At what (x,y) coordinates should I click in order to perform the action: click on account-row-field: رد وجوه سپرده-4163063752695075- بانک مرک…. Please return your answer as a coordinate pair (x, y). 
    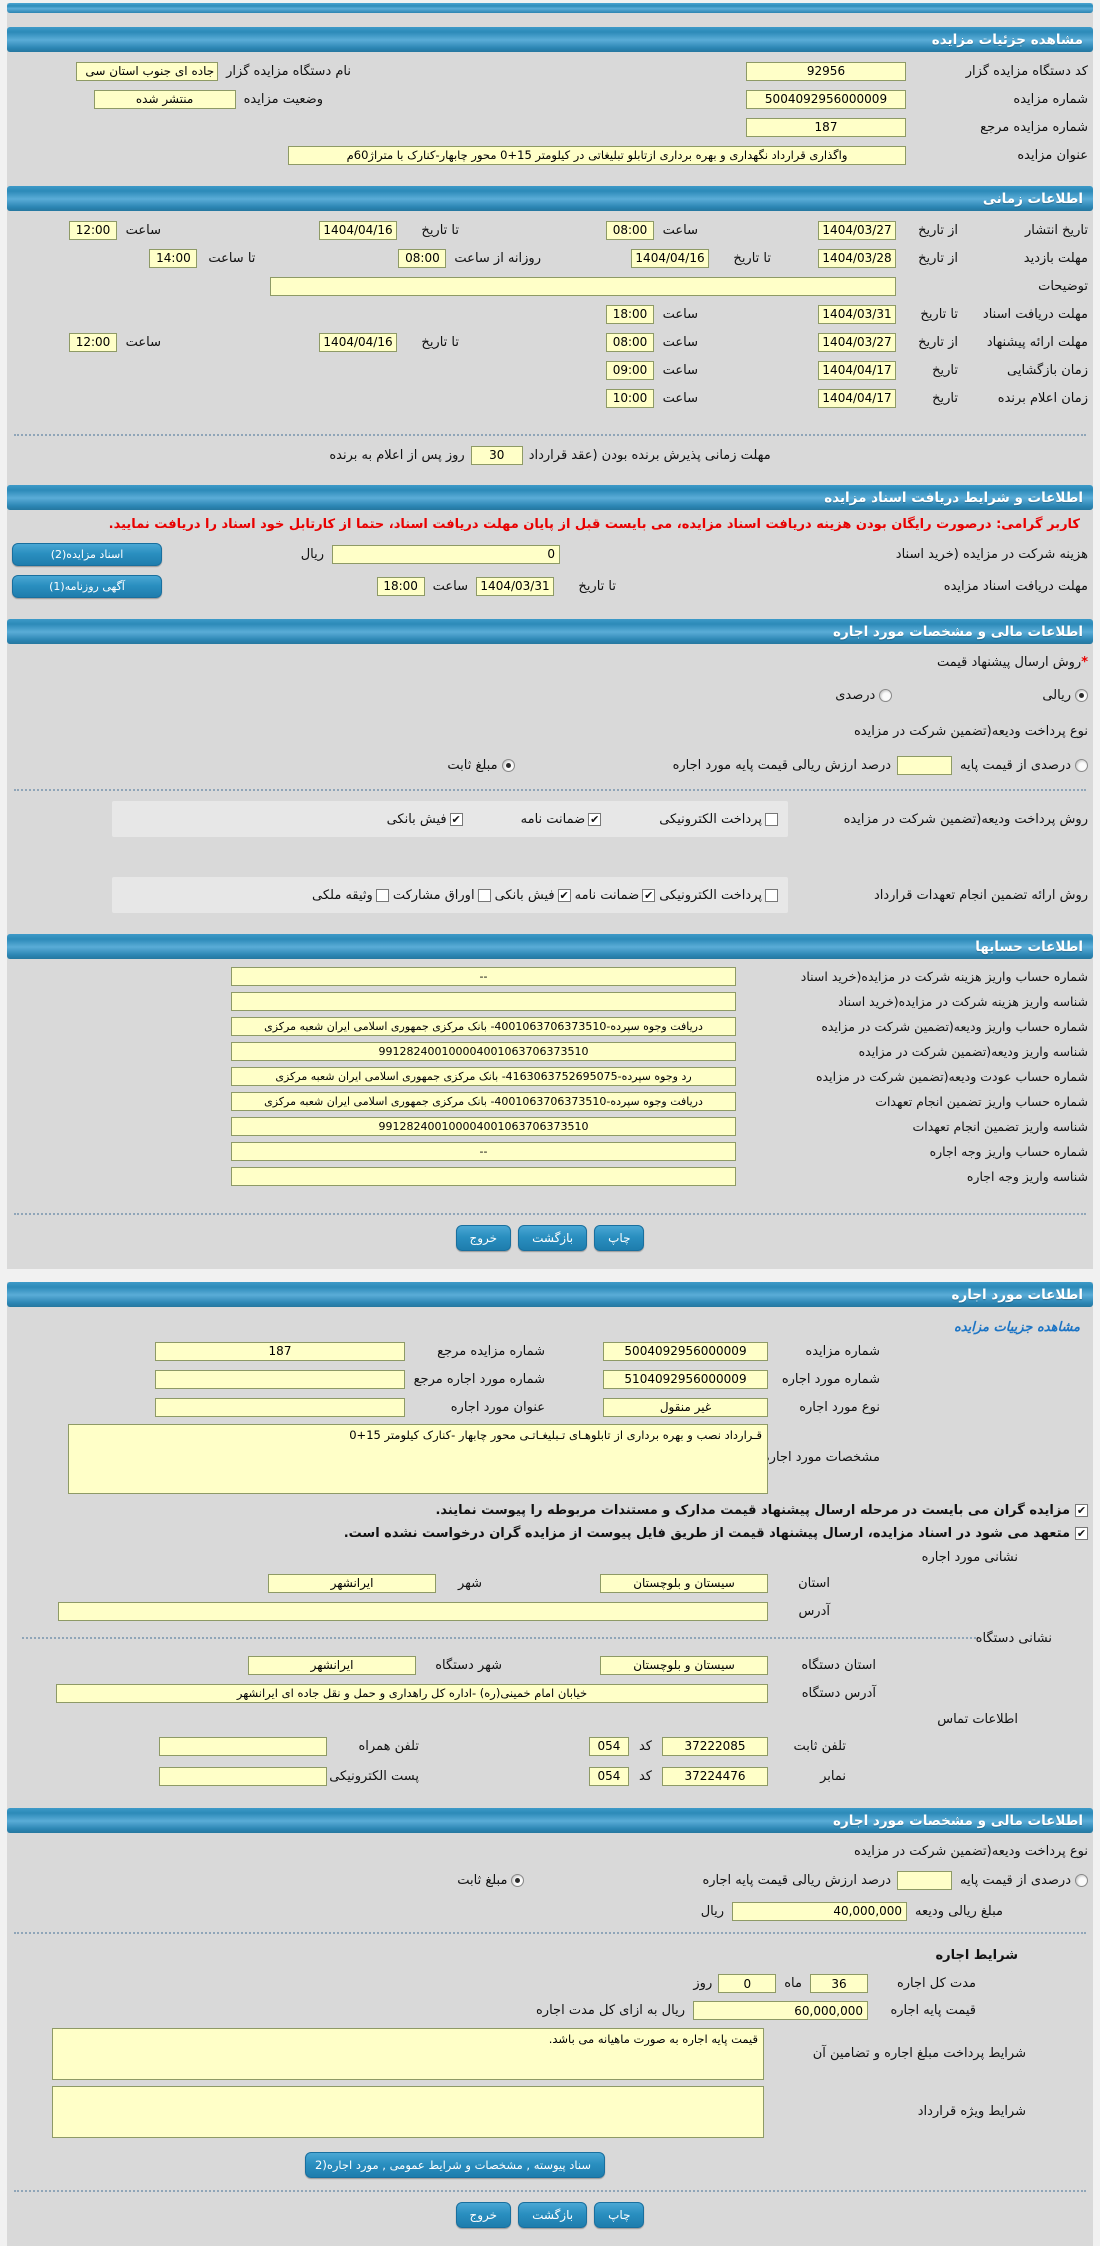
    Looking at the image, I should click on (483, 1076).